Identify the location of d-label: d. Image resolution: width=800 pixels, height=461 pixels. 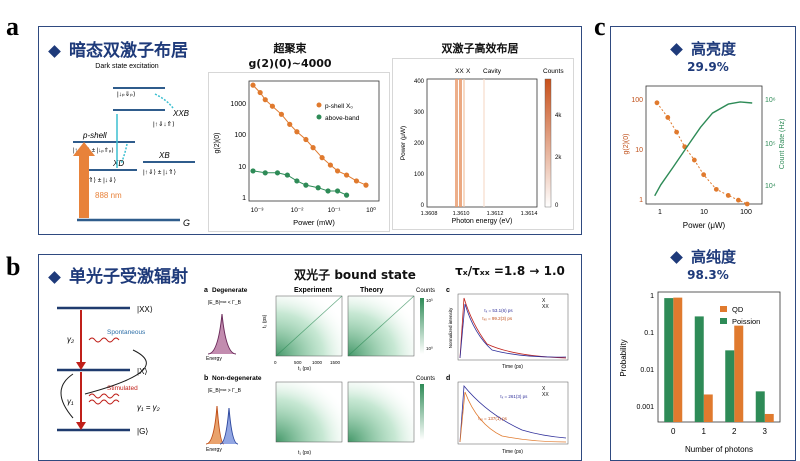
(448, 378).